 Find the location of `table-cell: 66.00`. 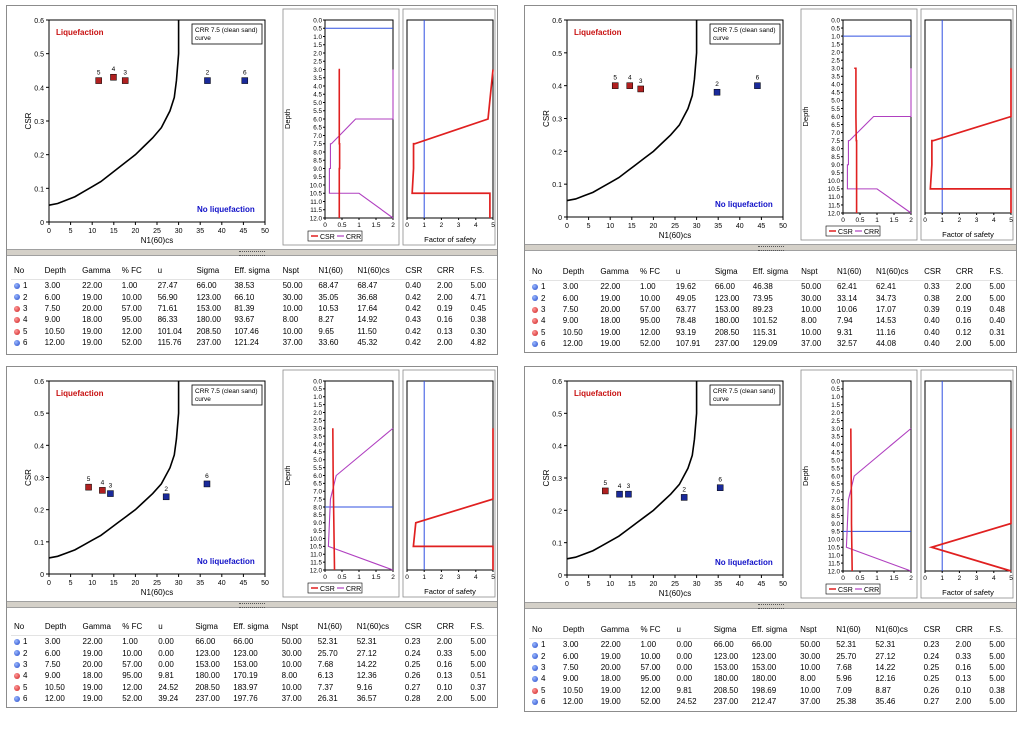

table-cell: 66.00 is located at coordinates (724, 287).